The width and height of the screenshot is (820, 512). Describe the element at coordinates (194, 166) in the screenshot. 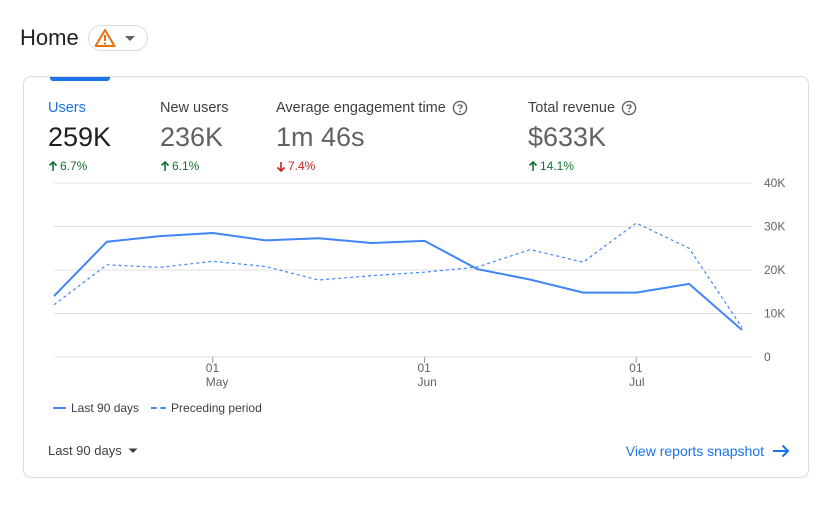

I see `metric-delta: 6.1%` at that location.